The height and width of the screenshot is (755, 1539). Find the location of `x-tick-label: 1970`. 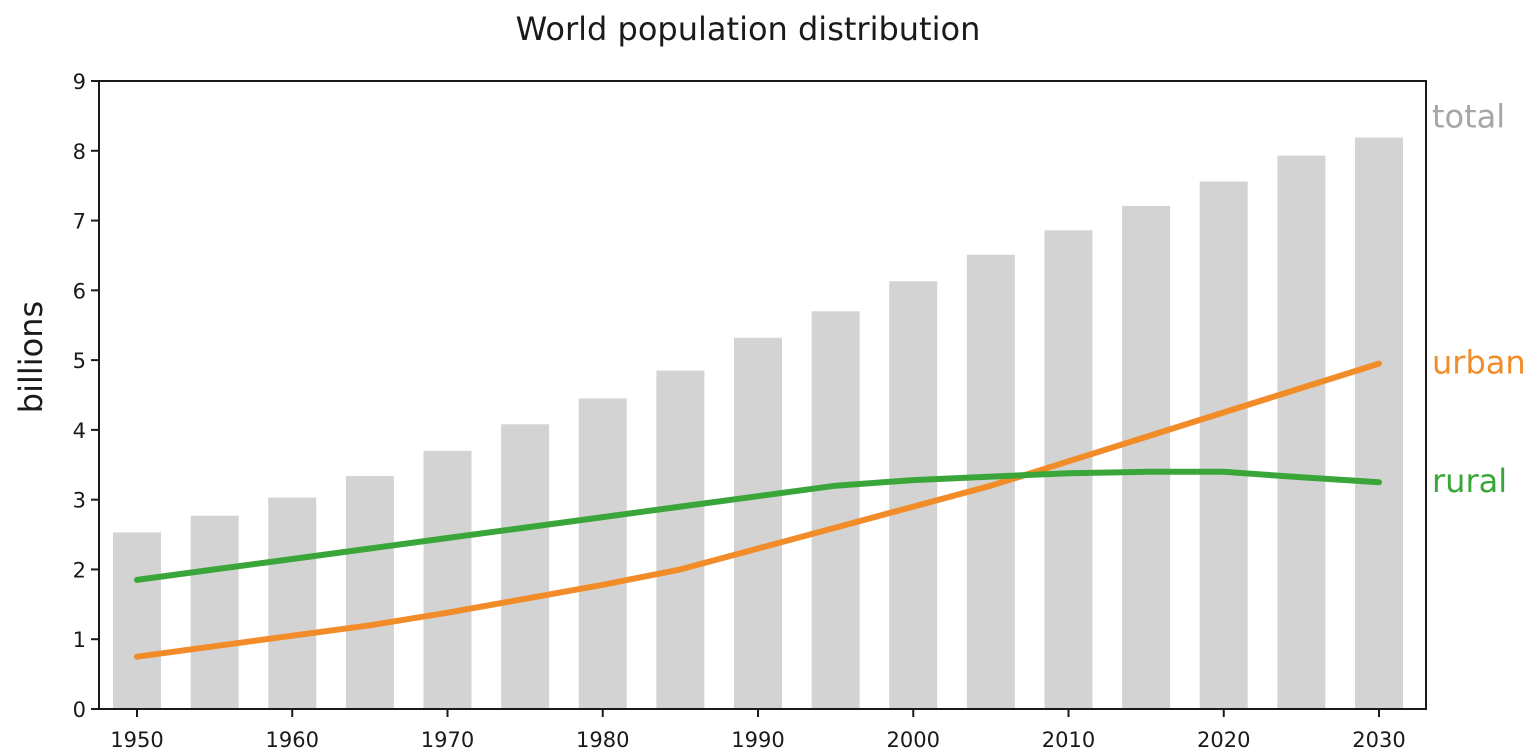

x-tick-label: 1970 is located at coordinates (447, 740).